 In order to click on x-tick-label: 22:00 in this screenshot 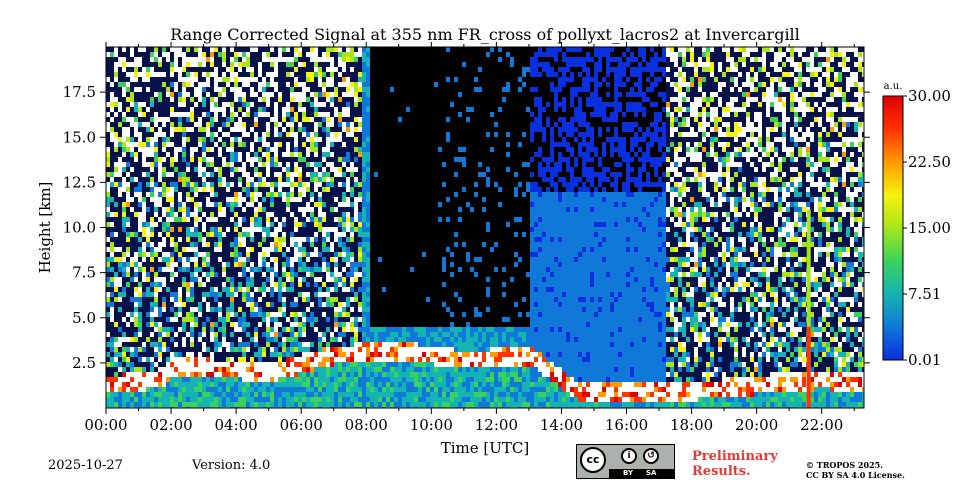, I will do `click(821, 425)`.